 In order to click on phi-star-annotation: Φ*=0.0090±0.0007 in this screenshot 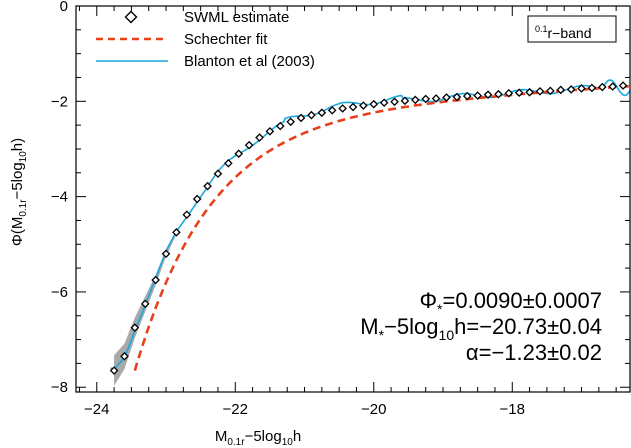, I will do `click(510, 302)`.